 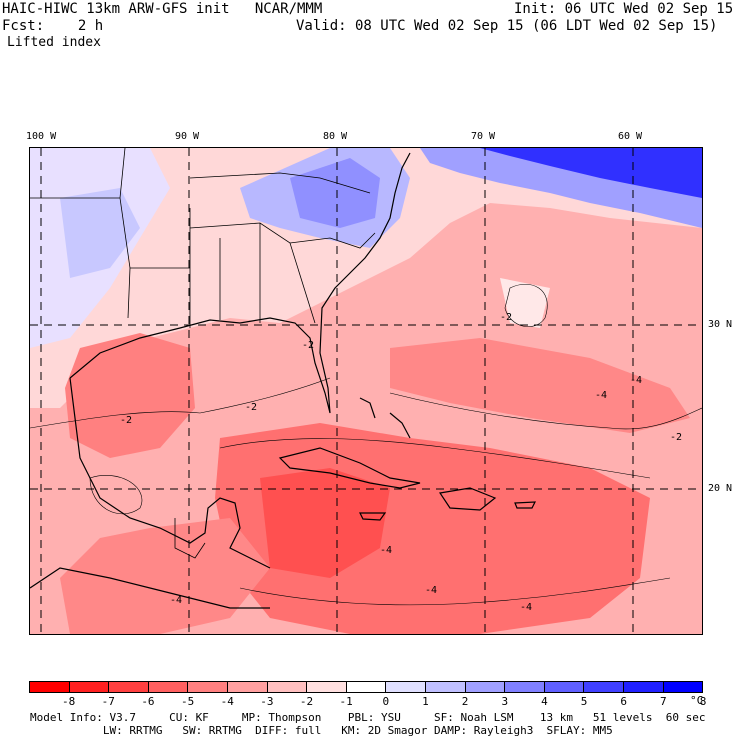 I want to click on colorbar-tick-label: 0, so click(x=386, y=701).